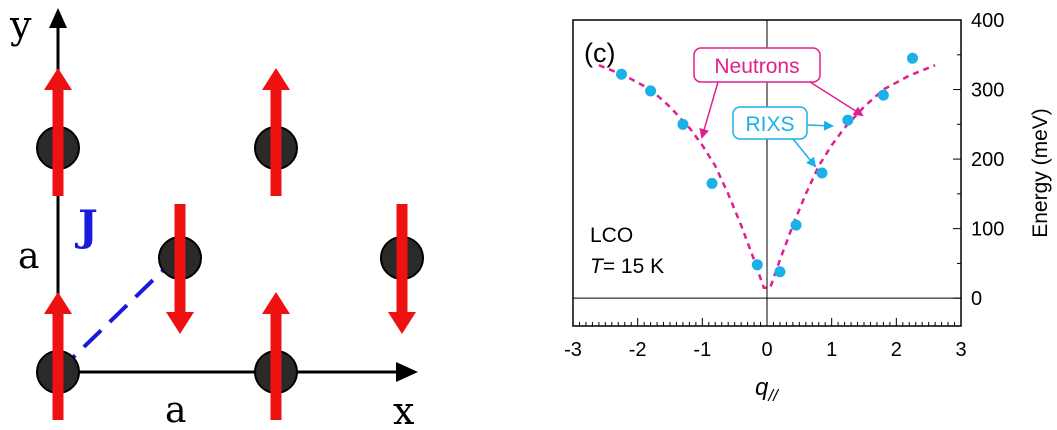 The image size is (1057, 430). I want to click on x-tick-label: 3, so click(960, 350).